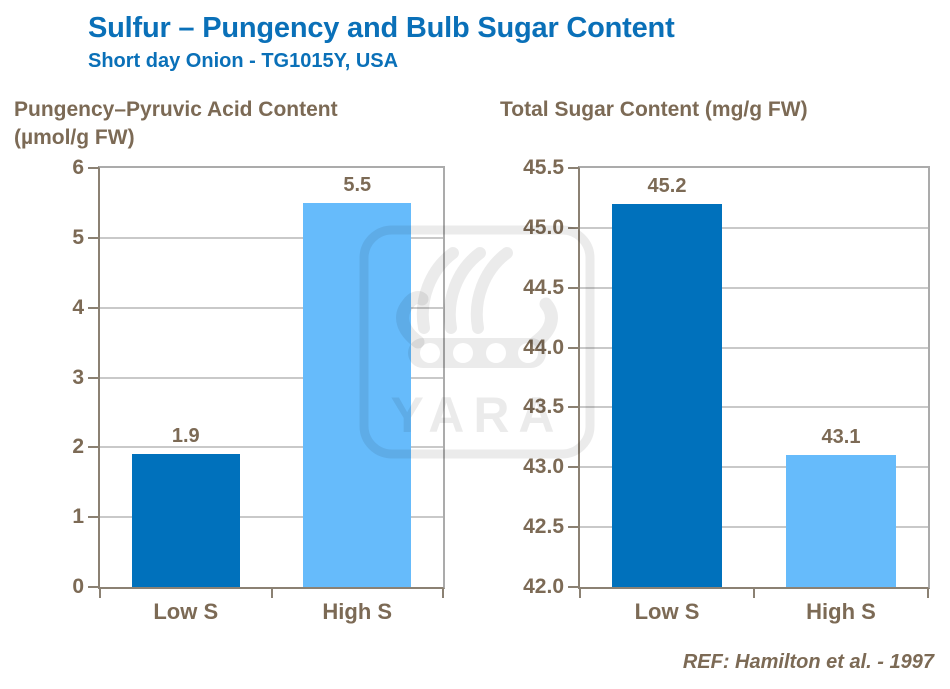 This screenshot has width=950, height=689. What do you see at coordinates (78, 237) in the screenshot?
I see `y-tick-label: 5` at bounding box center [78, 237].